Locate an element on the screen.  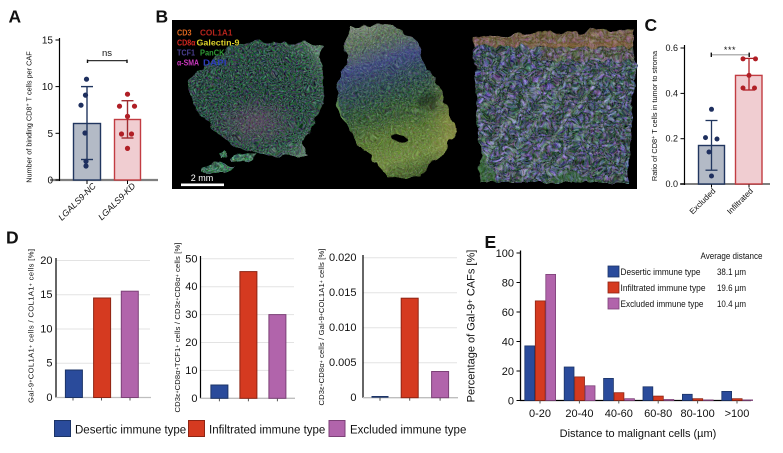
svg-text: DAPI is located at coordinates (215, 63).